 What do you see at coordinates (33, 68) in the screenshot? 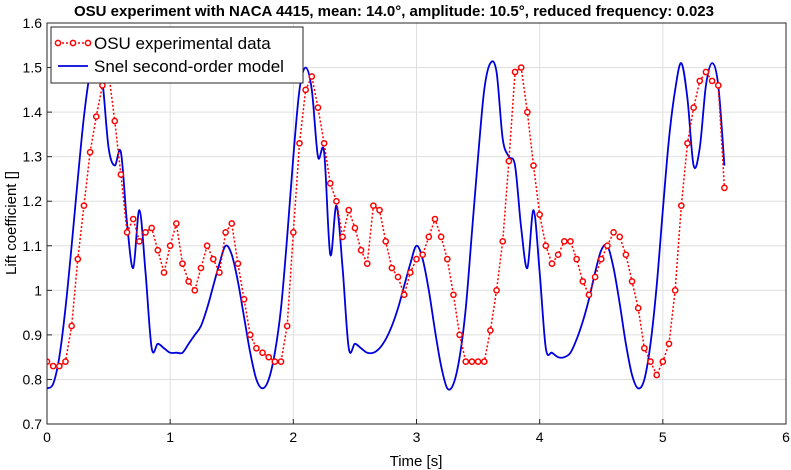
I see `y-tick-label: 1.5` at bounding box center [33, 68].